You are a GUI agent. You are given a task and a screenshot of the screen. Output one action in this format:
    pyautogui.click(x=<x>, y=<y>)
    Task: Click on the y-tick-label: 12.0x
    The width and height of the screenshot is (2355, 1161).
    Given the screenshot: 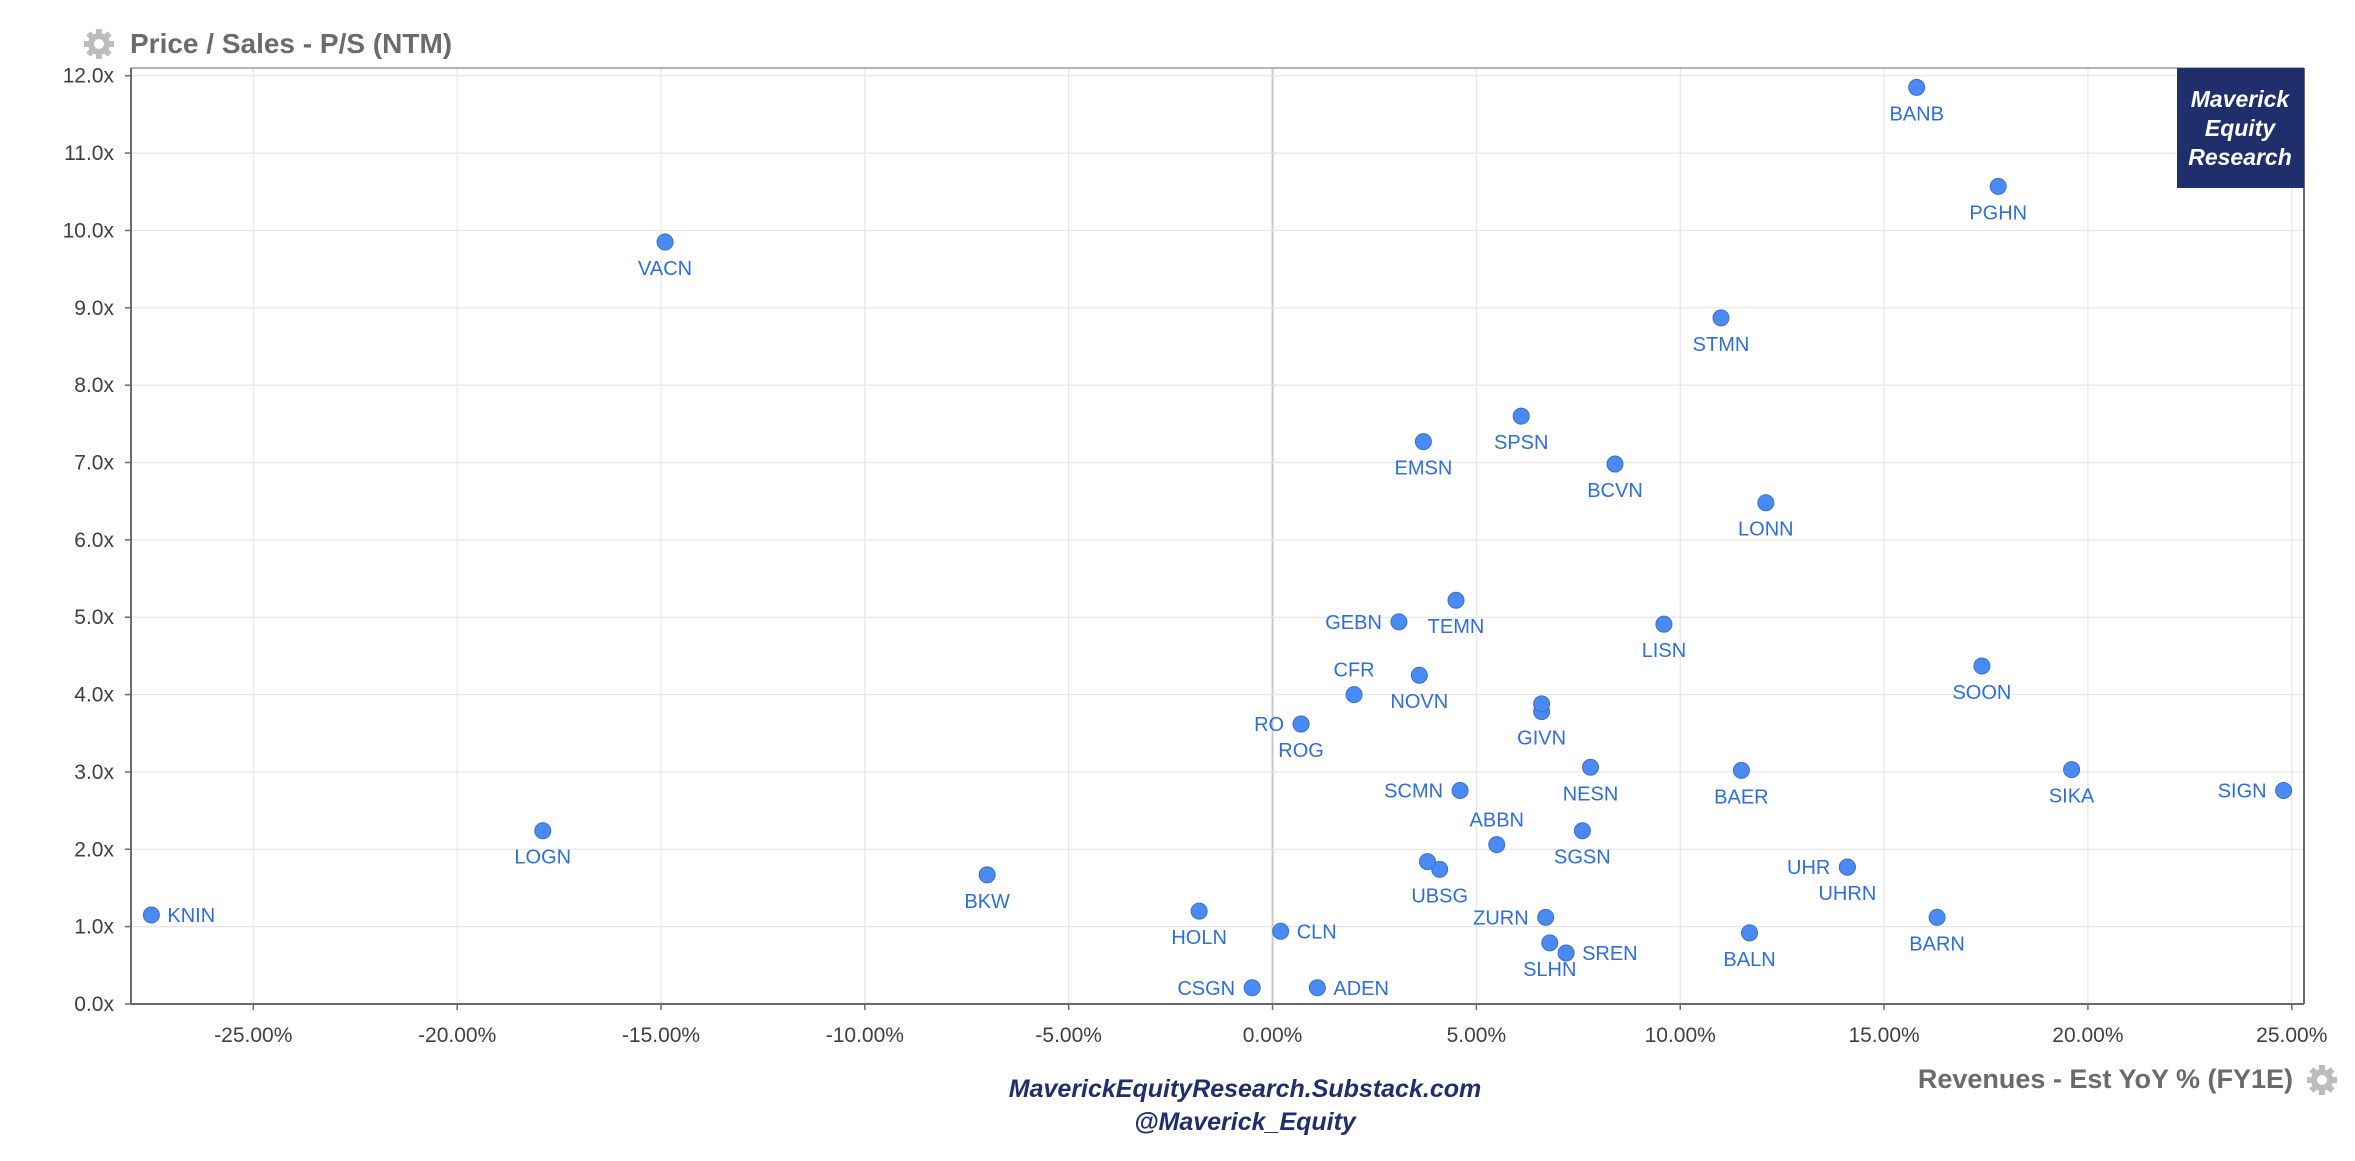 What is the action you would take?
    pyautogui.click(x=89, y=76)
    